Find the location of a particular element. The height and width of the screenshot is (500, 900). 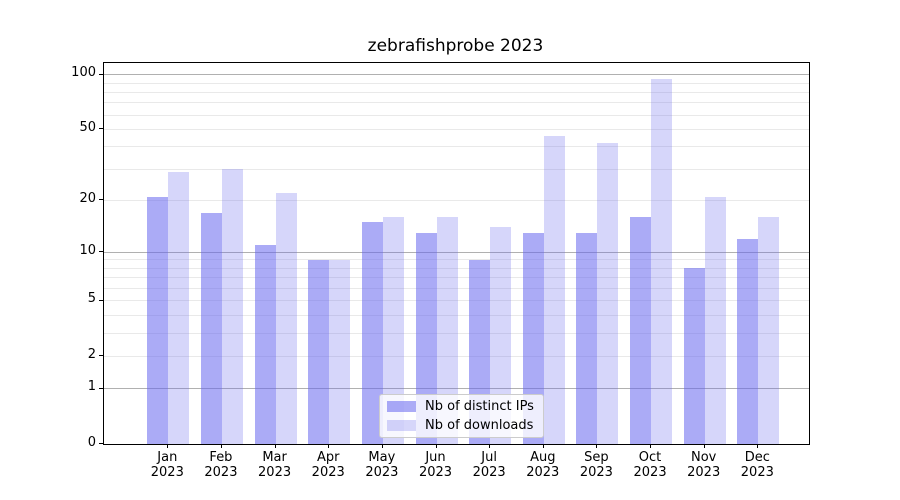

x-tick-label-nov: Nov 2023 is located at coordinates (704, 465).